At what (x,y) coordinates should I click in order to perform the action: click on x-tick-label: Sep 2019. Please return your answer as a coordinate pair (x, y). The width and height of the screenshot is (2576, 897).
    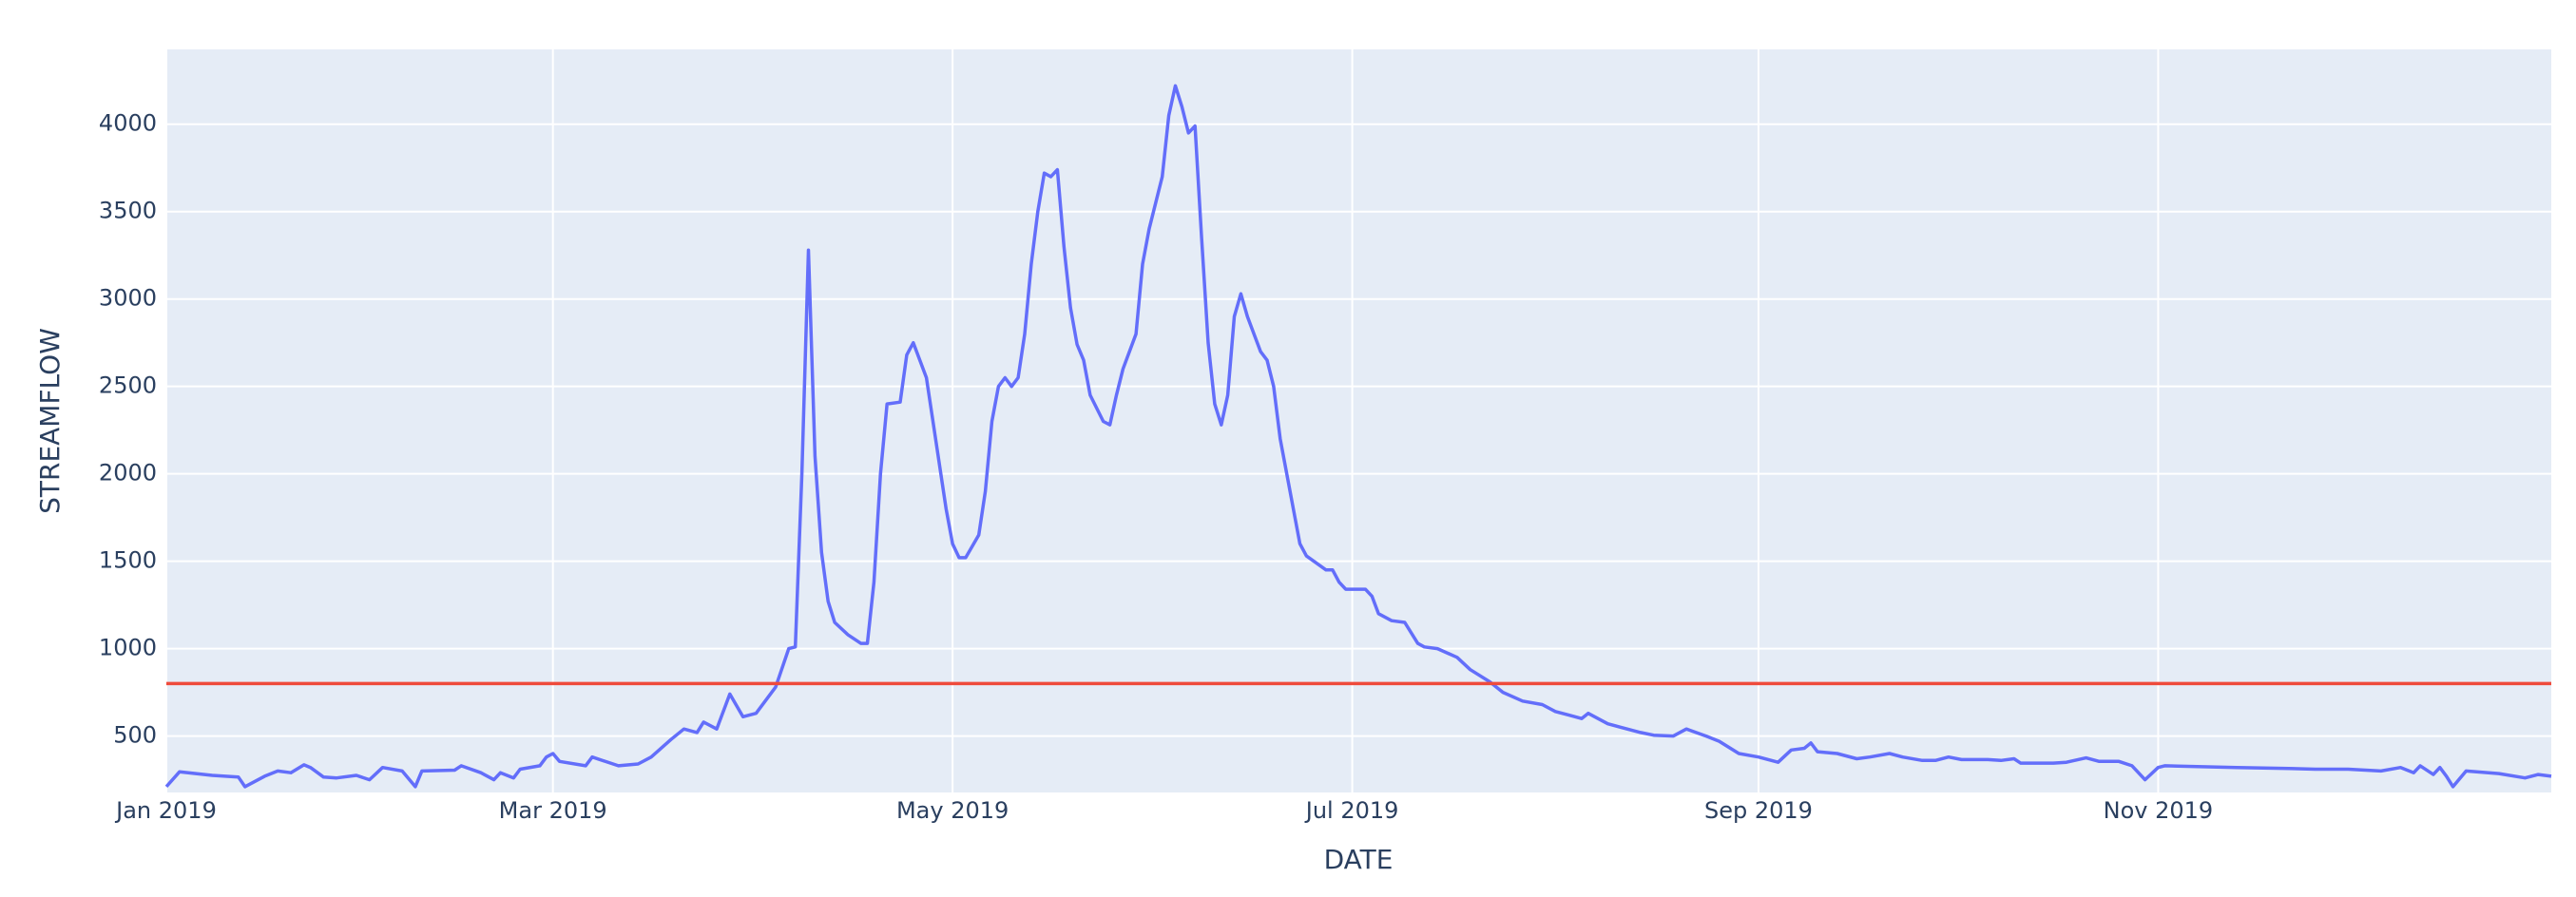
    Looking at the image, I should click on (1759, 810).